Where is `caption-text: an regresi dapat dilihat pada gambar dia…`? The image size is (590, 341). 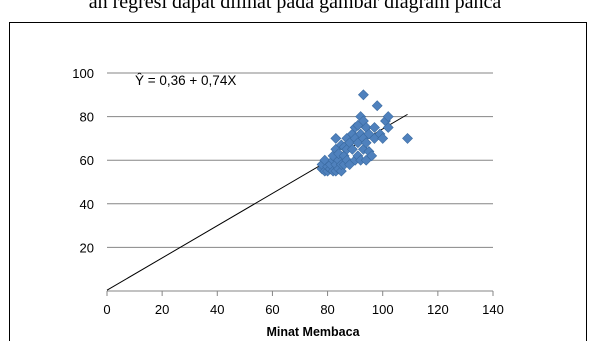
caption-text: an regresi dapat dilihat pada gambar dia… is located at coordinates (295, 6).